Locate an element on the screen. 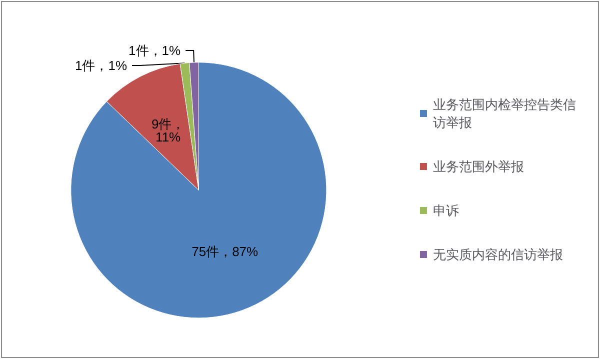  legend-label: 申诉 is located at coordinates (446, 210).